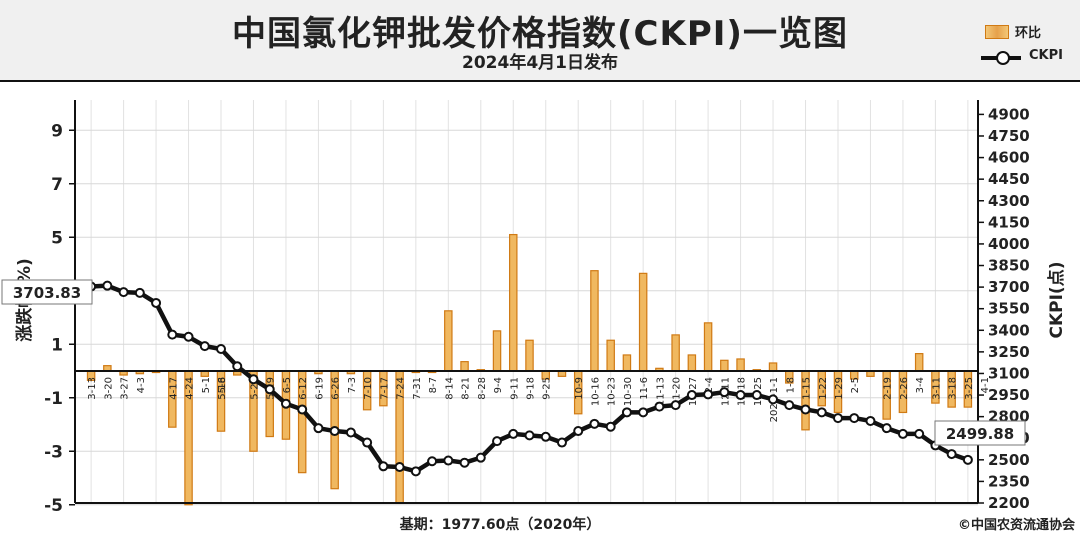 The height and width of the screenshot is (540, 1080). Describe the element at coordinates (368, 388) in the screenshot. I see `x-tick-label: 7-10` at that location.